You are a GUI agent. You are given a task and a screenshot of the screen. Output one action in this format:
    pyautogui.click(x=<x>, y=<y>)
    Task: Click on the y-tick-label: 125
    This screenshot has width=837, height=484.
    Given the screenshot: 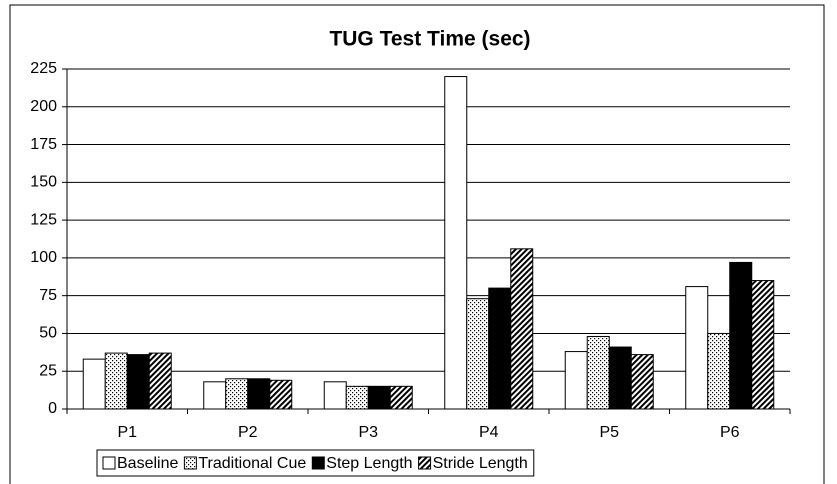 What is the action you would take?
    pyautogui.click(x=43, y=219)
    